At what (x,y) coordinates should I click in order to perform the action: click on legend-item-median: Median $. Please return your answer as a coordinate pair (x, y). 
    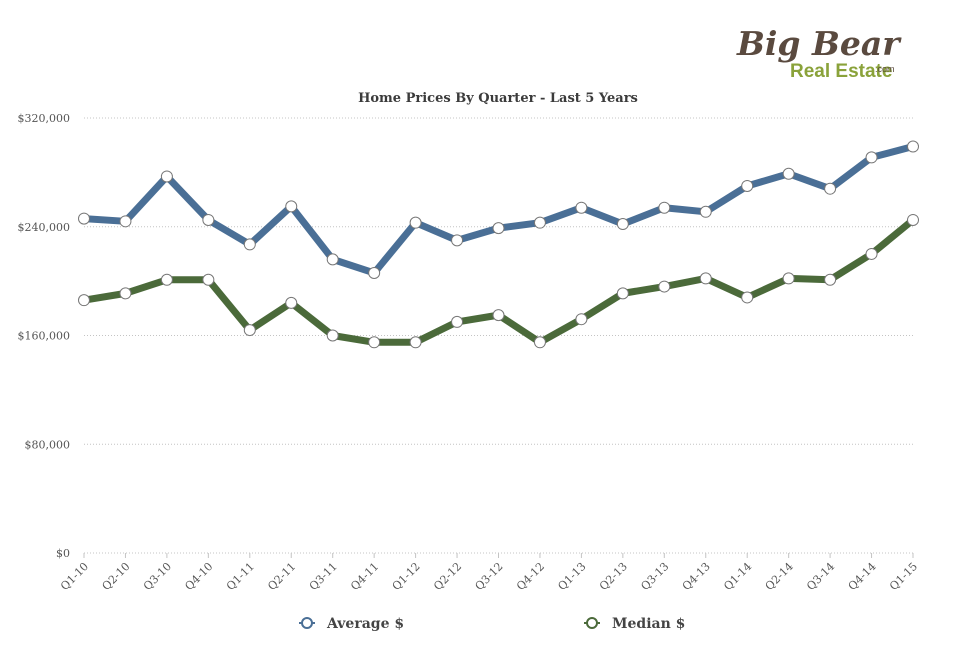
    Looking at the image, I should click on (634, 624).